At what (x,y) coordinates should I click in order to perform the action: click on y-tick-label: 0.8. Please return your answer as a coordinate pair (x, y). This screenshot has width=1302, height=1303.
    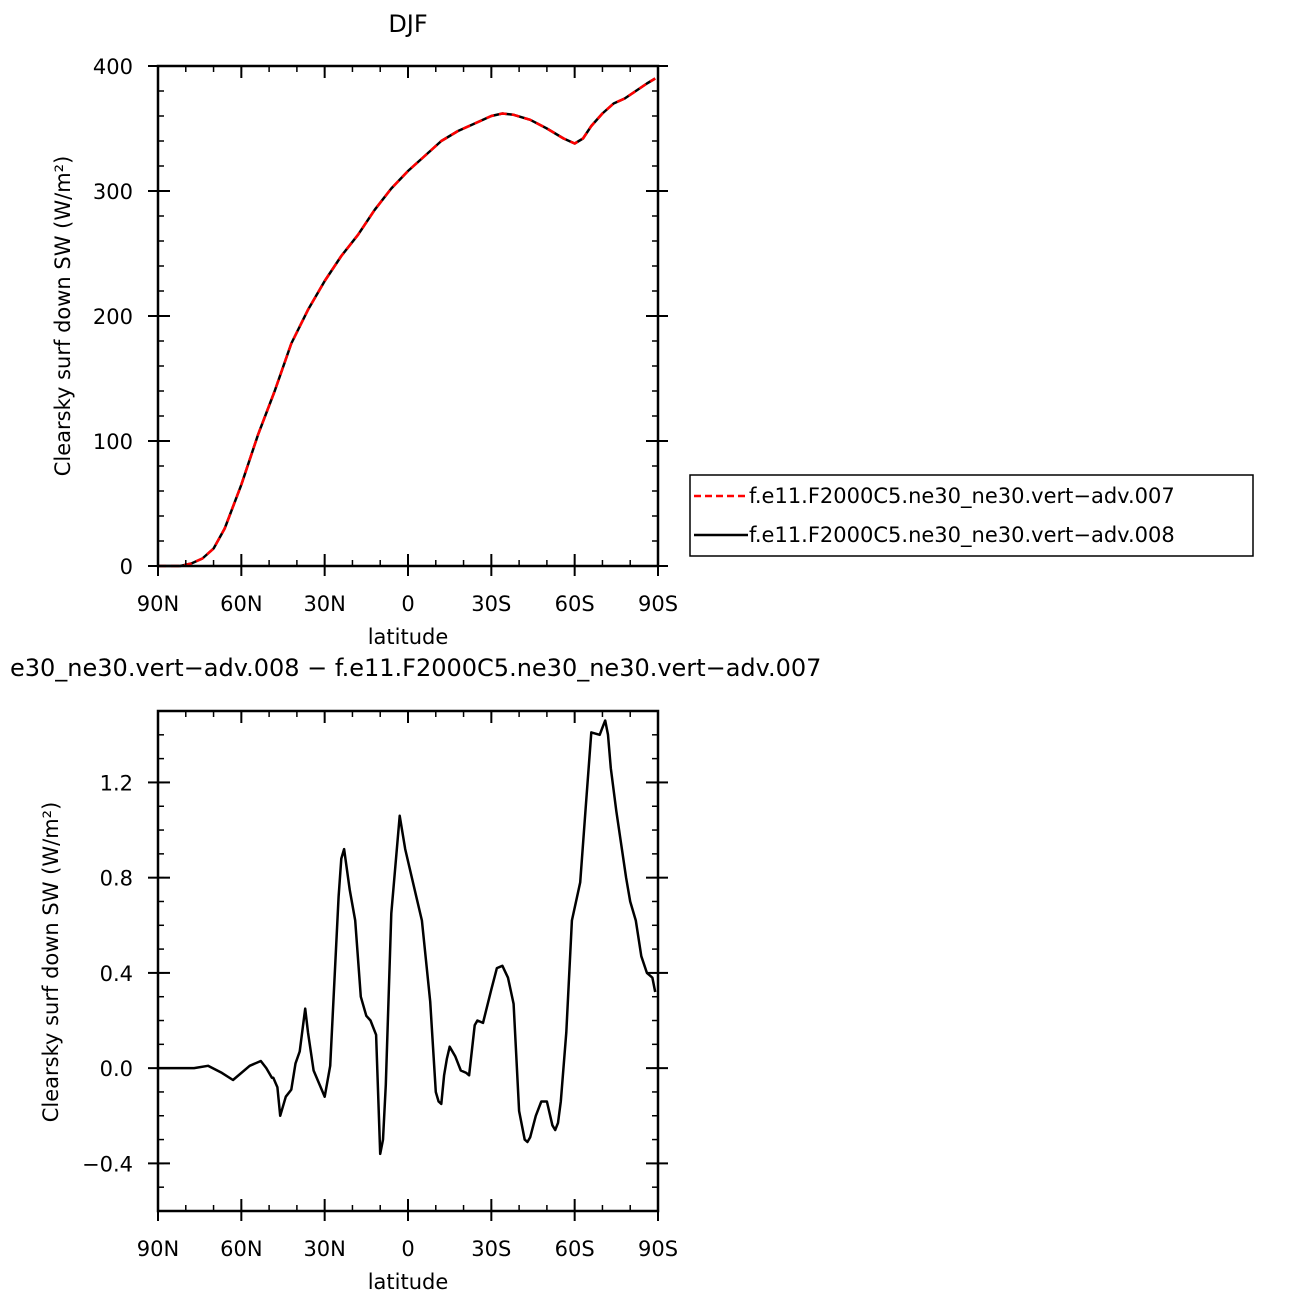
    Looking at the image, I should click on (116, 879).